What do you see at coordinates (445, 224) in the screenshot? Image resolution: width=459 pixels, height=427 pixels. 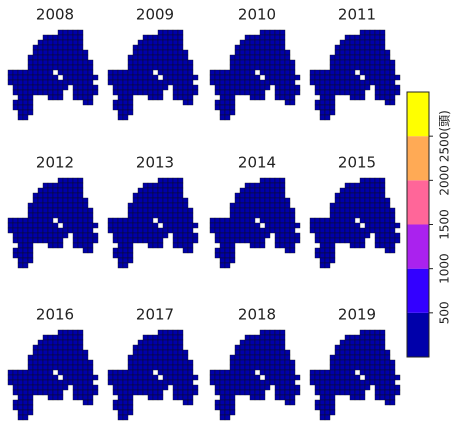 I see `colorbar-tick-label: 1500` at bounding box center [445, 224].